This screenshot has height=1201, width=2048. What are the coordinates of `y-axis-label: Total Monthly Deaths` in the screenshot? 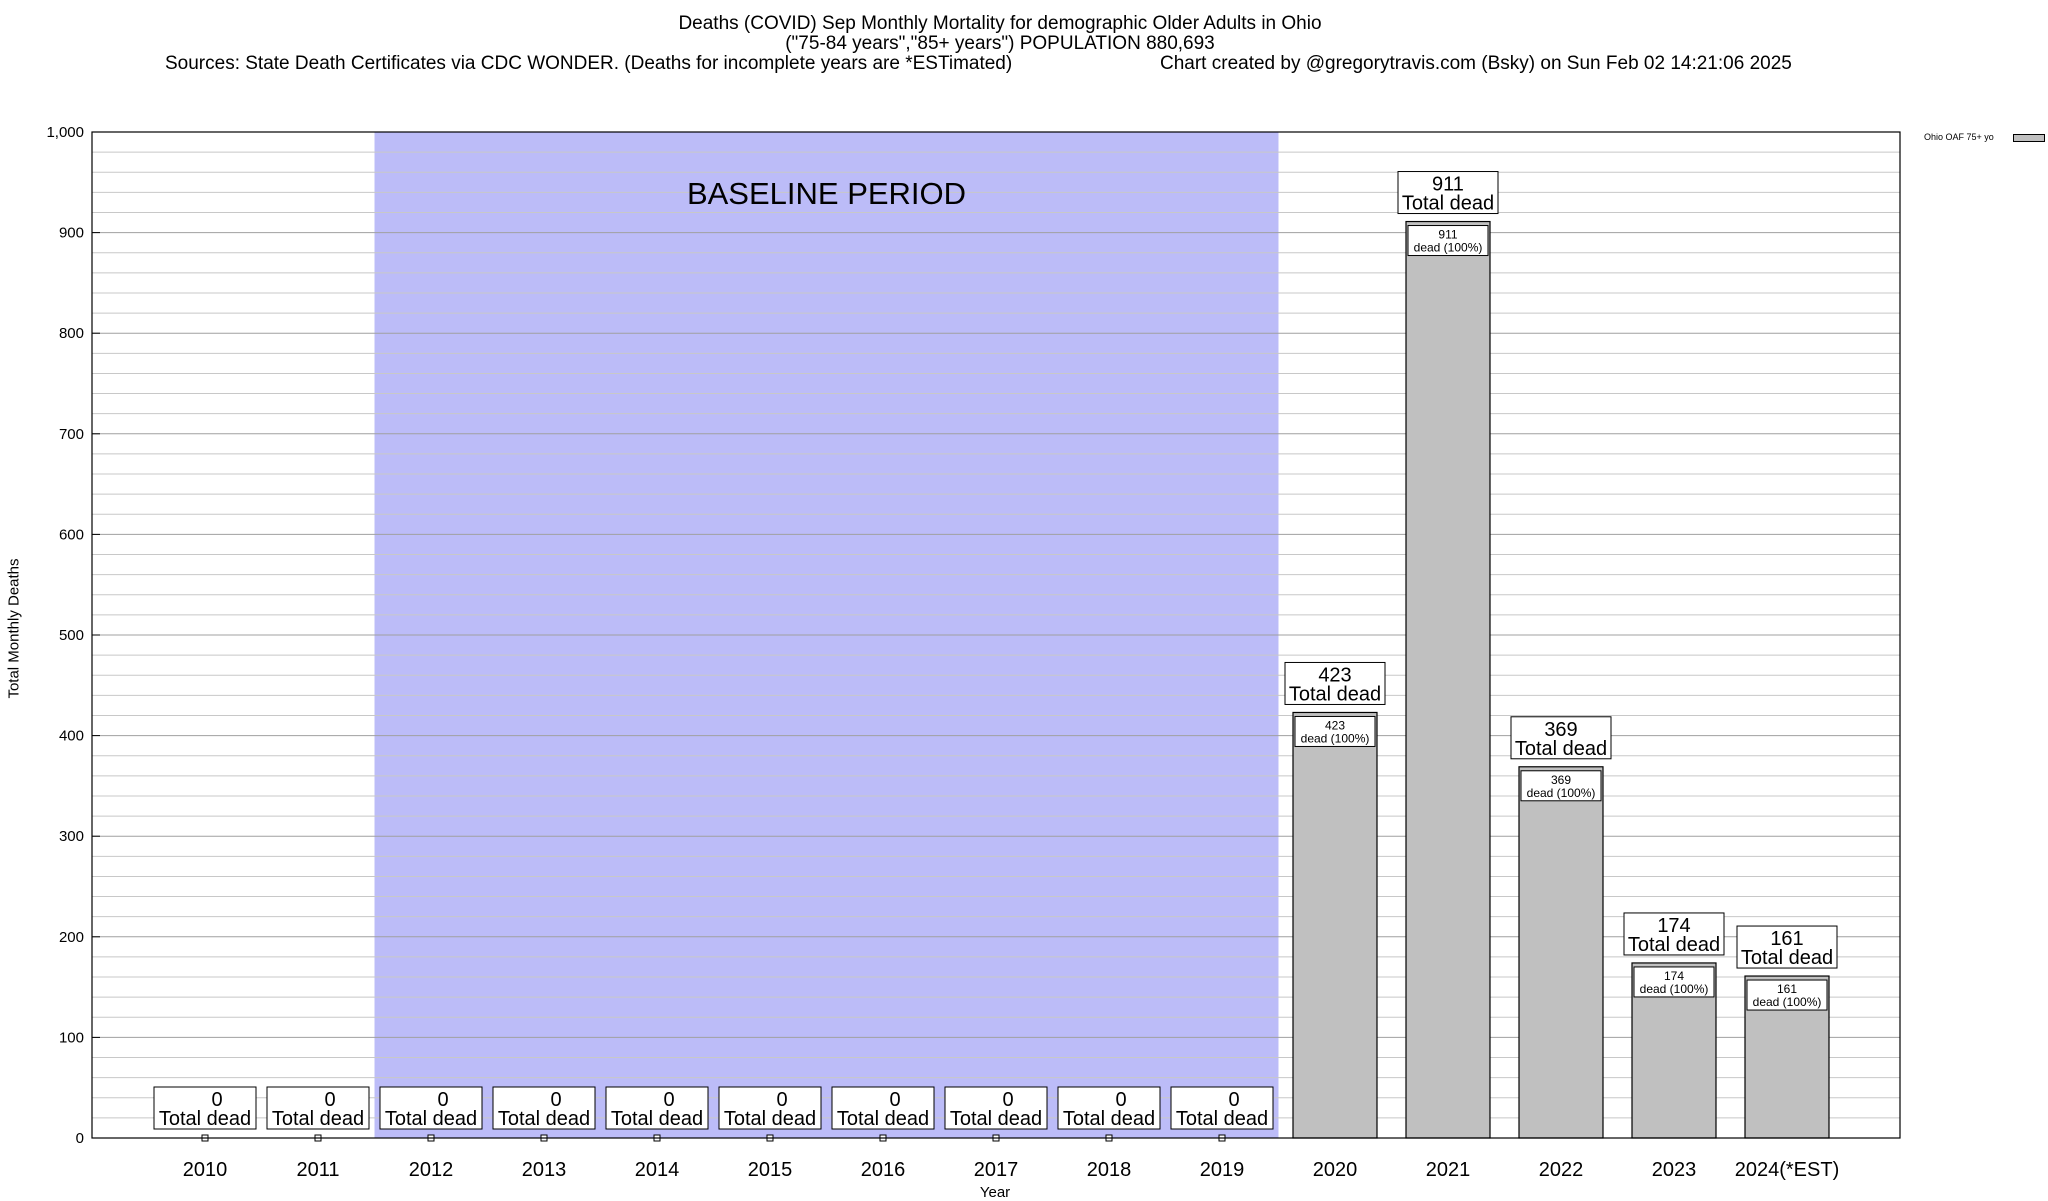 It's located at (14, 629).